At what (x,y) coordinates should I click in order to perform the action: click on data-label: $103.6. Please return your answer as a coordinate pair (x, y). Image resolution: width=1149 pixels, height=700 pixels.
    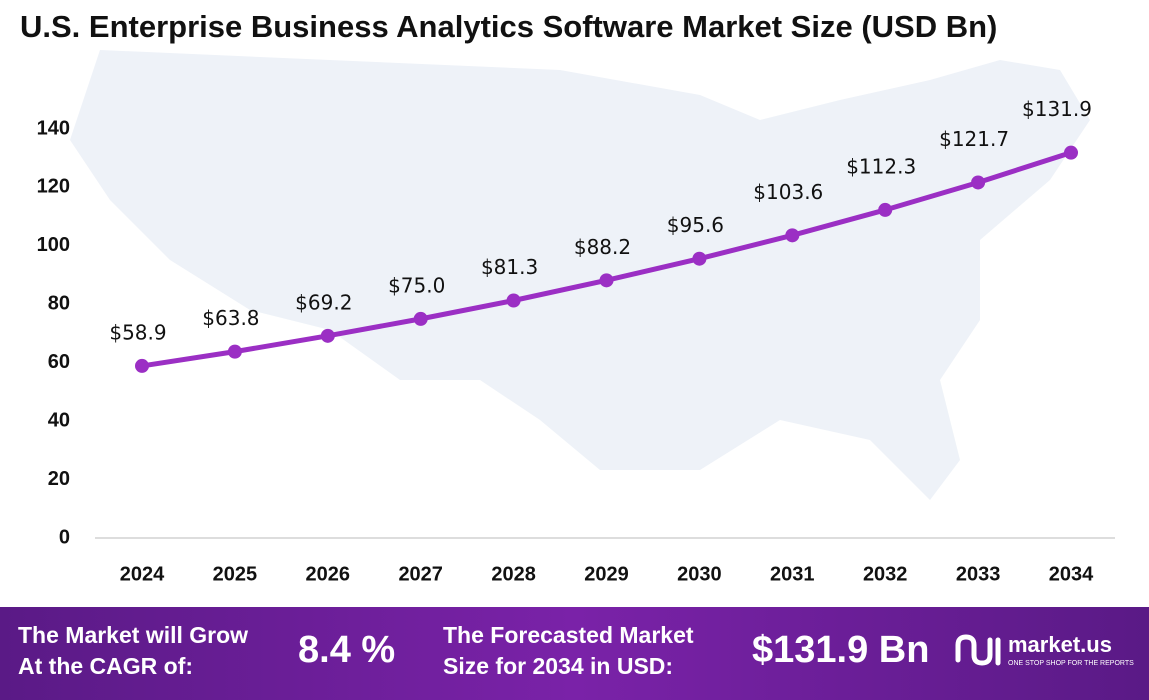
    Looking at the image, I should click on (788, 192).